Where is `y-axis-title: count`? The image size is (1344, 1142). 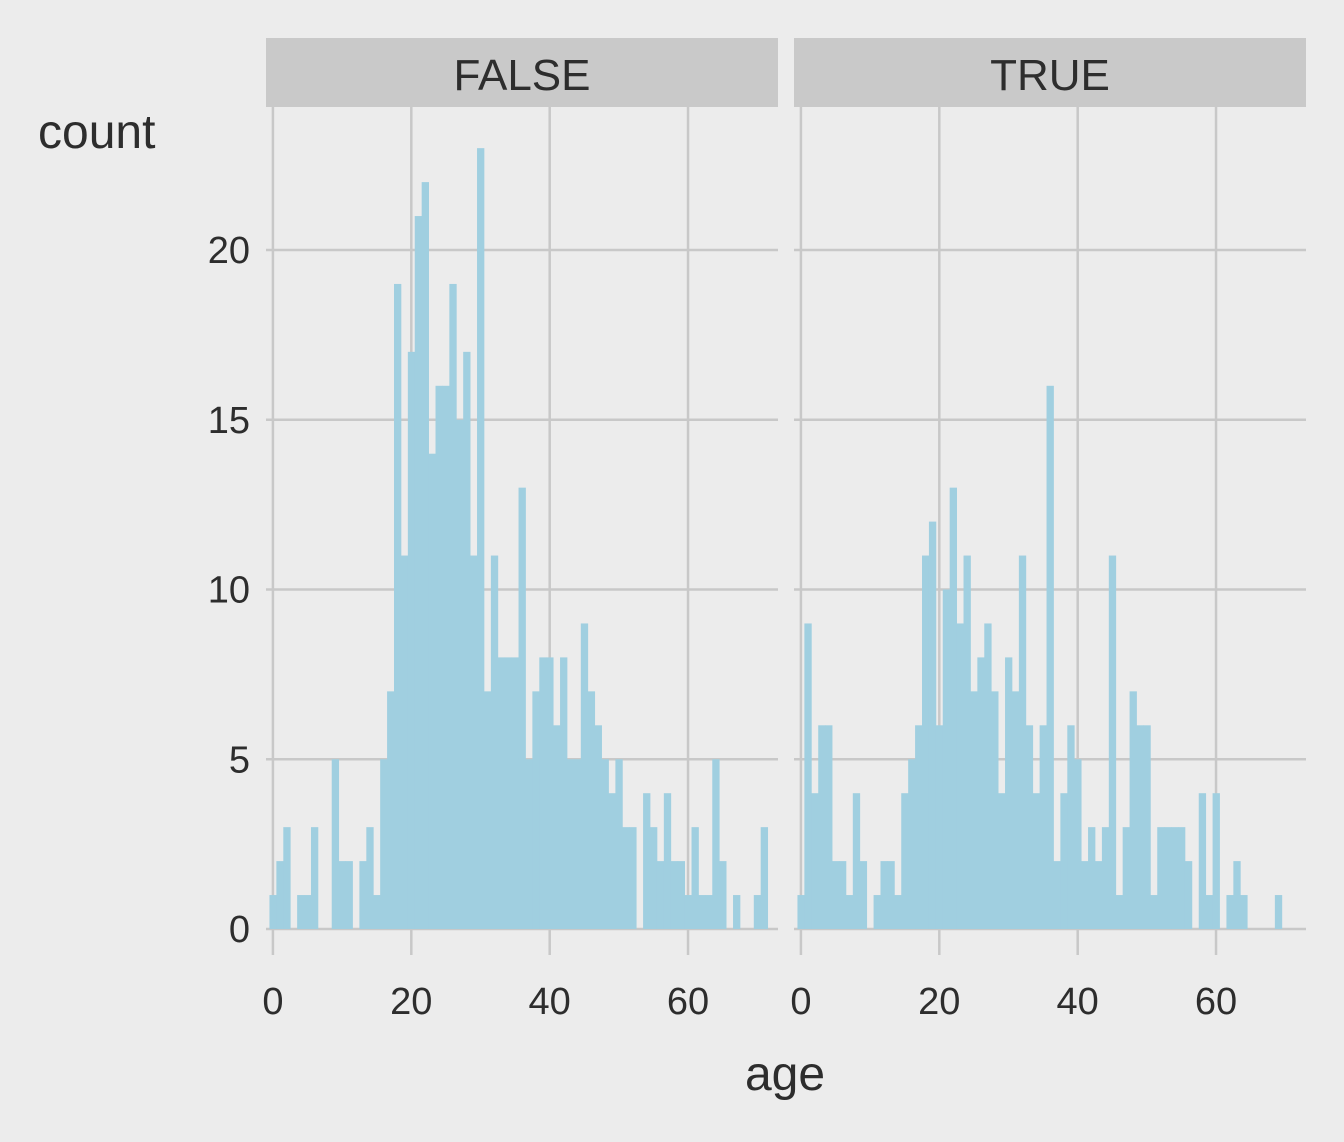 y-axis-title: count is located at coordinates (96, 132).